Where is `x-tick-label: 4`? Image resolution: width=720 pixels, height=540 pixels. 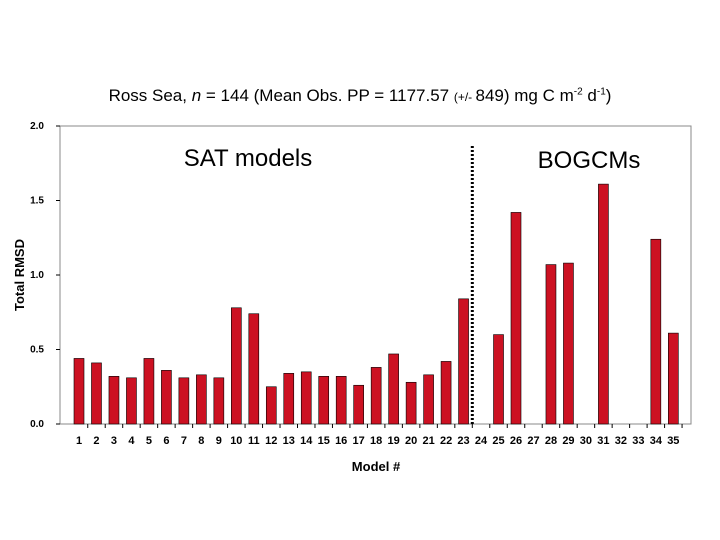 x-tick-label: 4 is located at coordinates (131, 441).